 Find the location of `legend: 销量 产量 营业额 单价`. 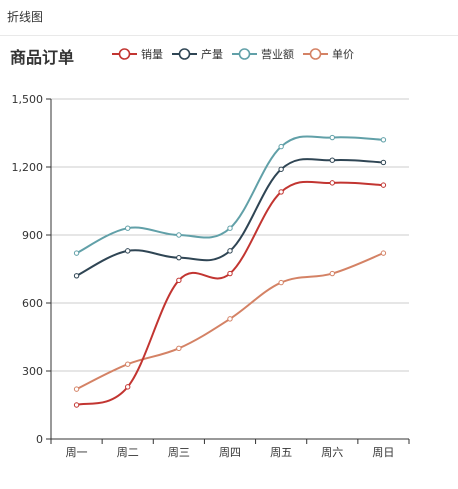

legend: 销量 产量 营业额 单价 is located at coordinates (233, 54).